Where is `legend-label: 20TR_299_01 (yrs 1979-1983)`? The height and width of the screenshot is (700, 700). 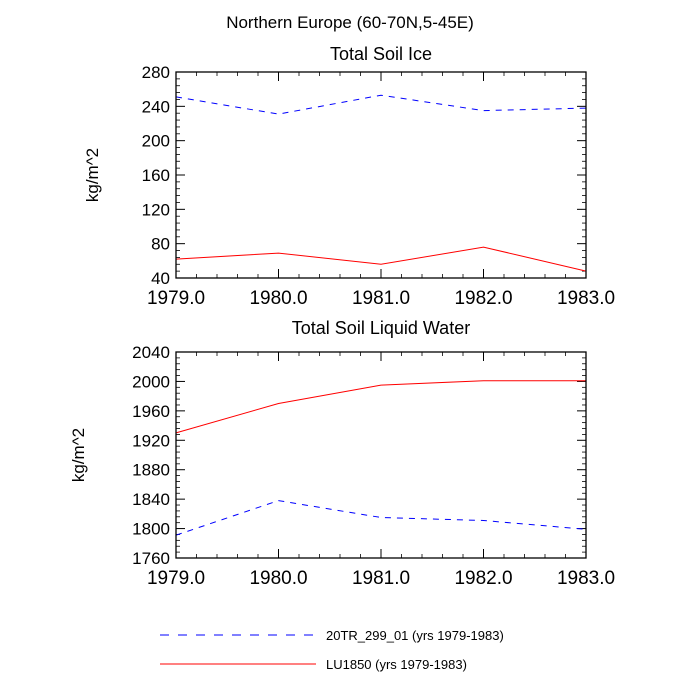
legend-label: 20TR_299_01 (yrs 1979-1983) is located at coordinates (415, 635).